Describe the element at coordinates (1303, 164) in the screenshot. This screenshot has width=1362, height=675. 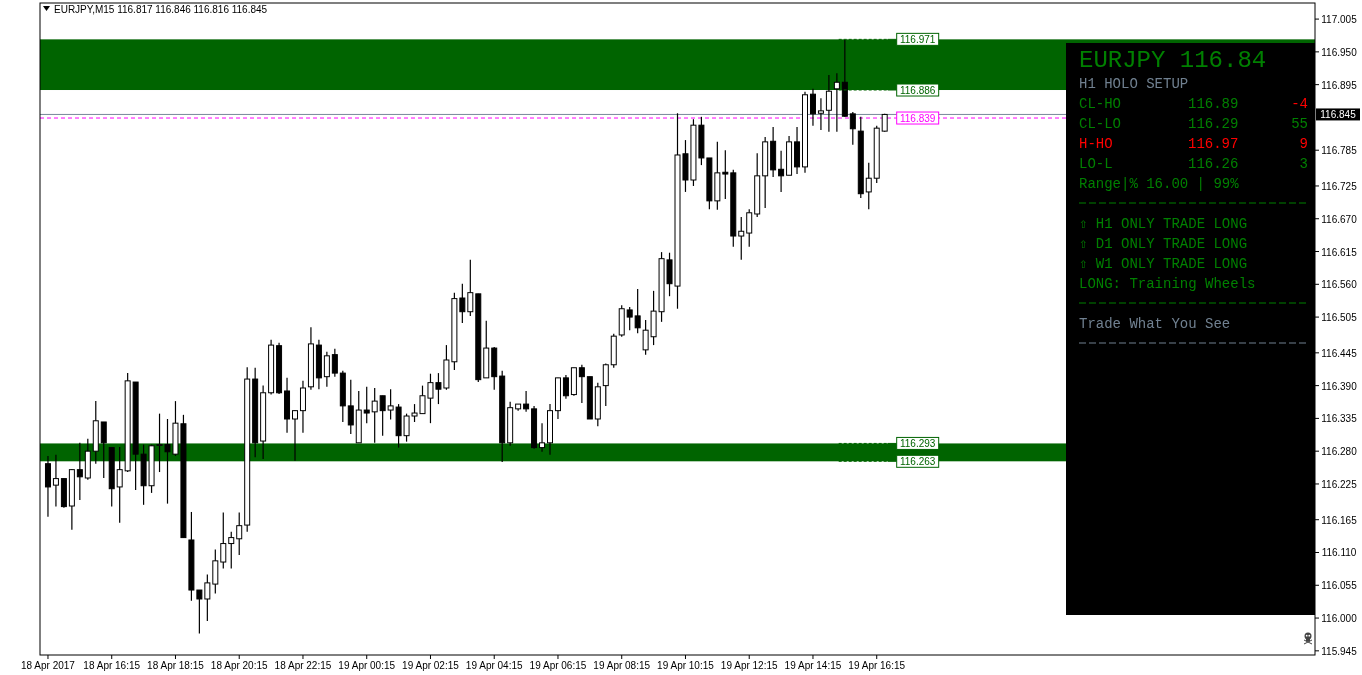
I see `annotation: 3` at that location.